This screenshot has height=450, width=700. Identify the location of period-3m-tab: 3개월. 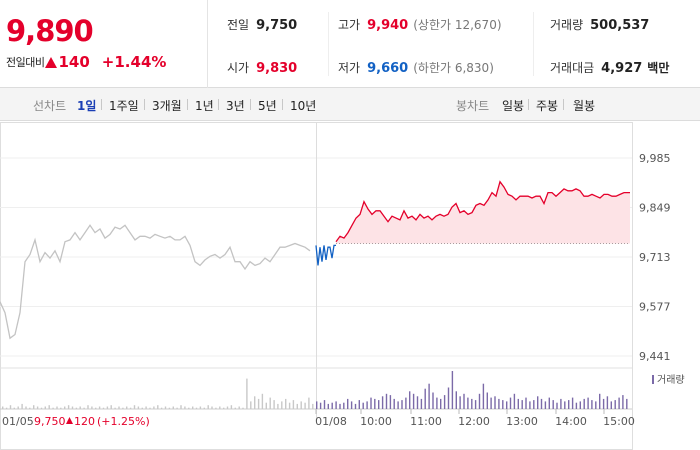
(167, 106).